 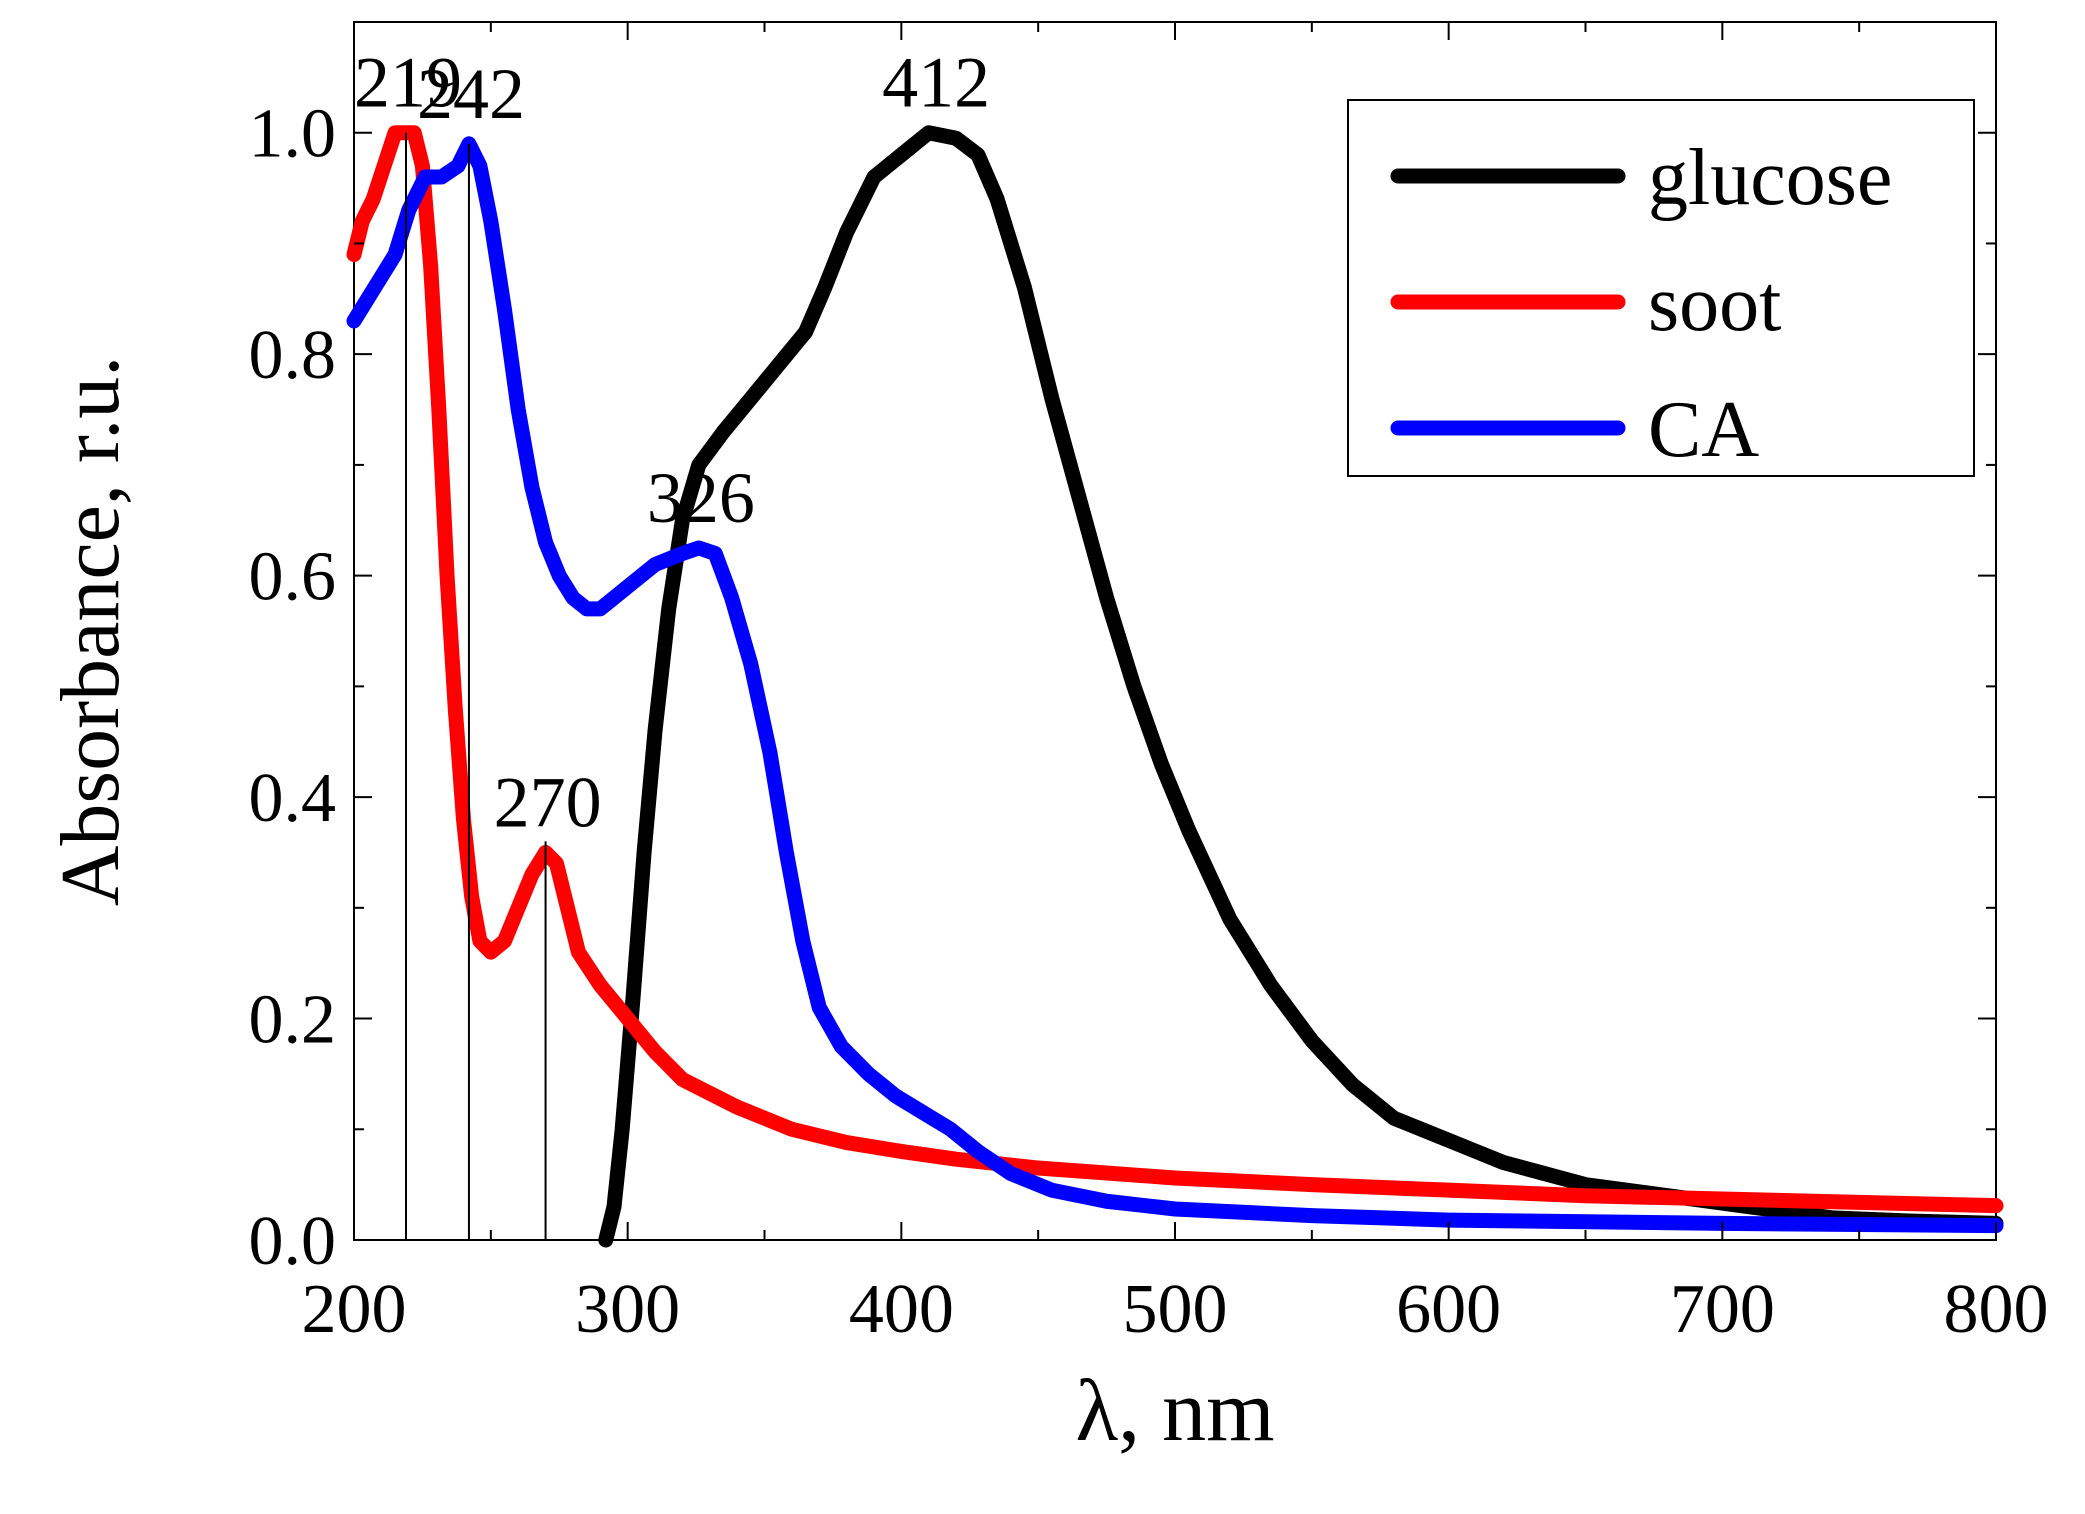 What do you see at coordinates (354, 1309) in the screenshot?
I see `x-tick-label-200: 200` at bounding box center [354, 1309].